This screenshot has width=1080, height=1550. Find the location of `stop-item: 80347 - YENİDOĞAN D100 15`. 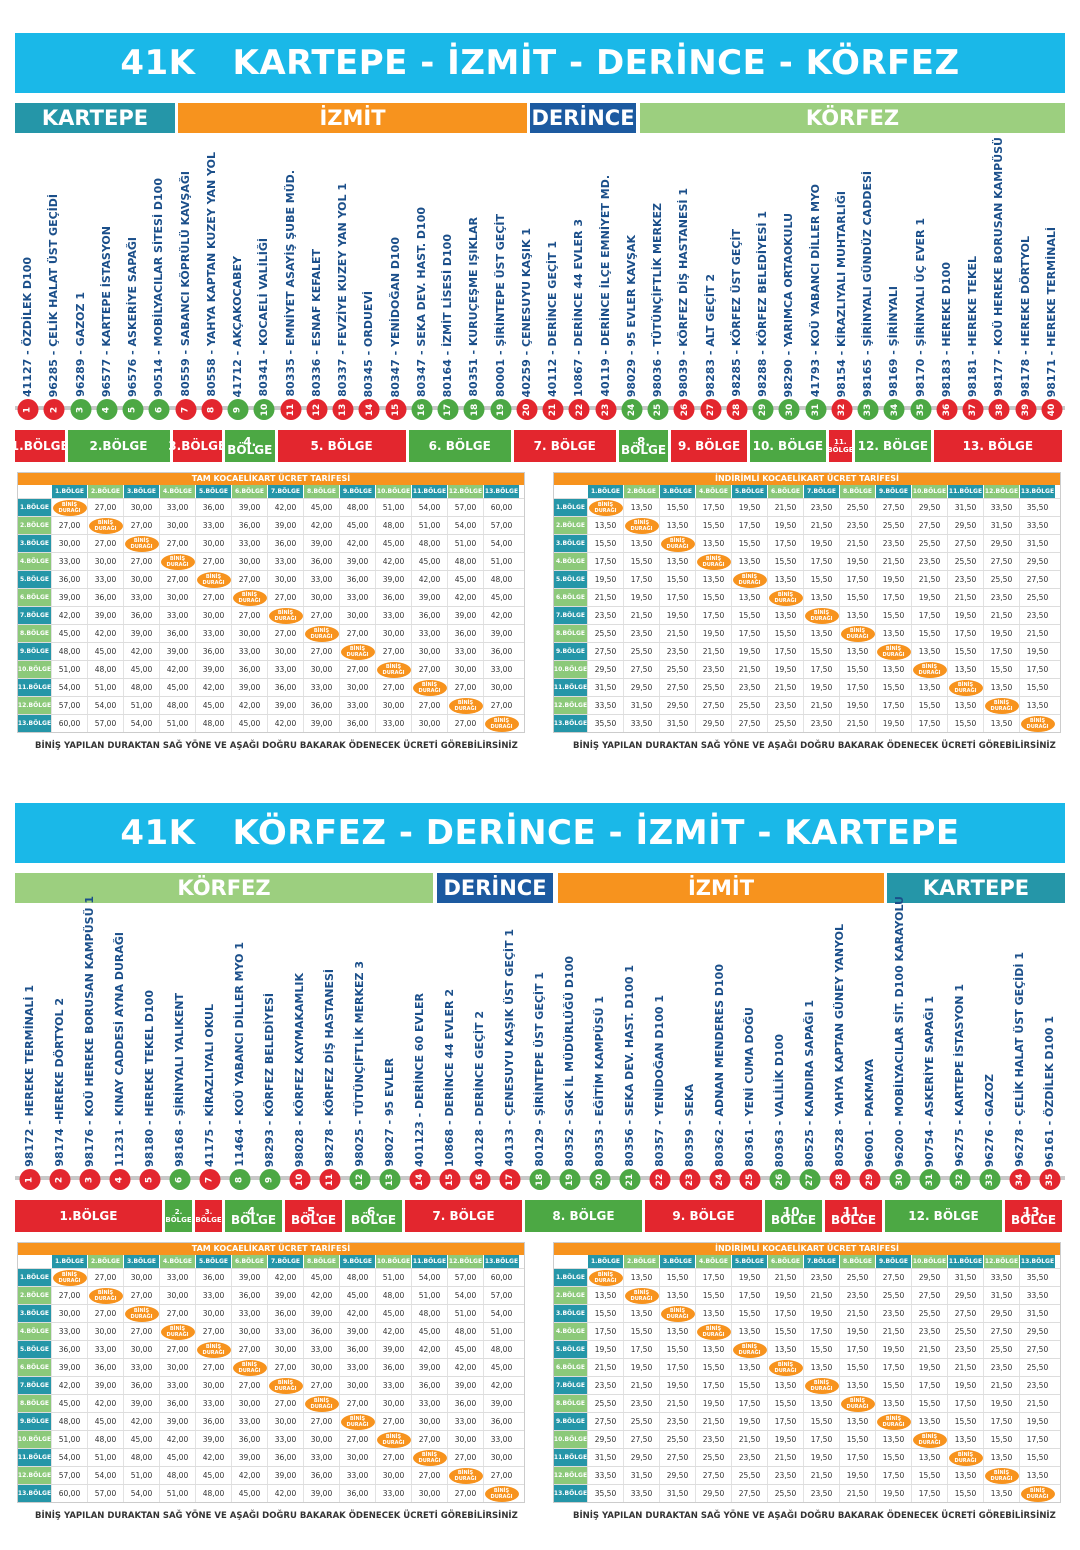

stop-item: 80347 - YENİDOĞAN D100 15 is located at coordinates (396, 282).